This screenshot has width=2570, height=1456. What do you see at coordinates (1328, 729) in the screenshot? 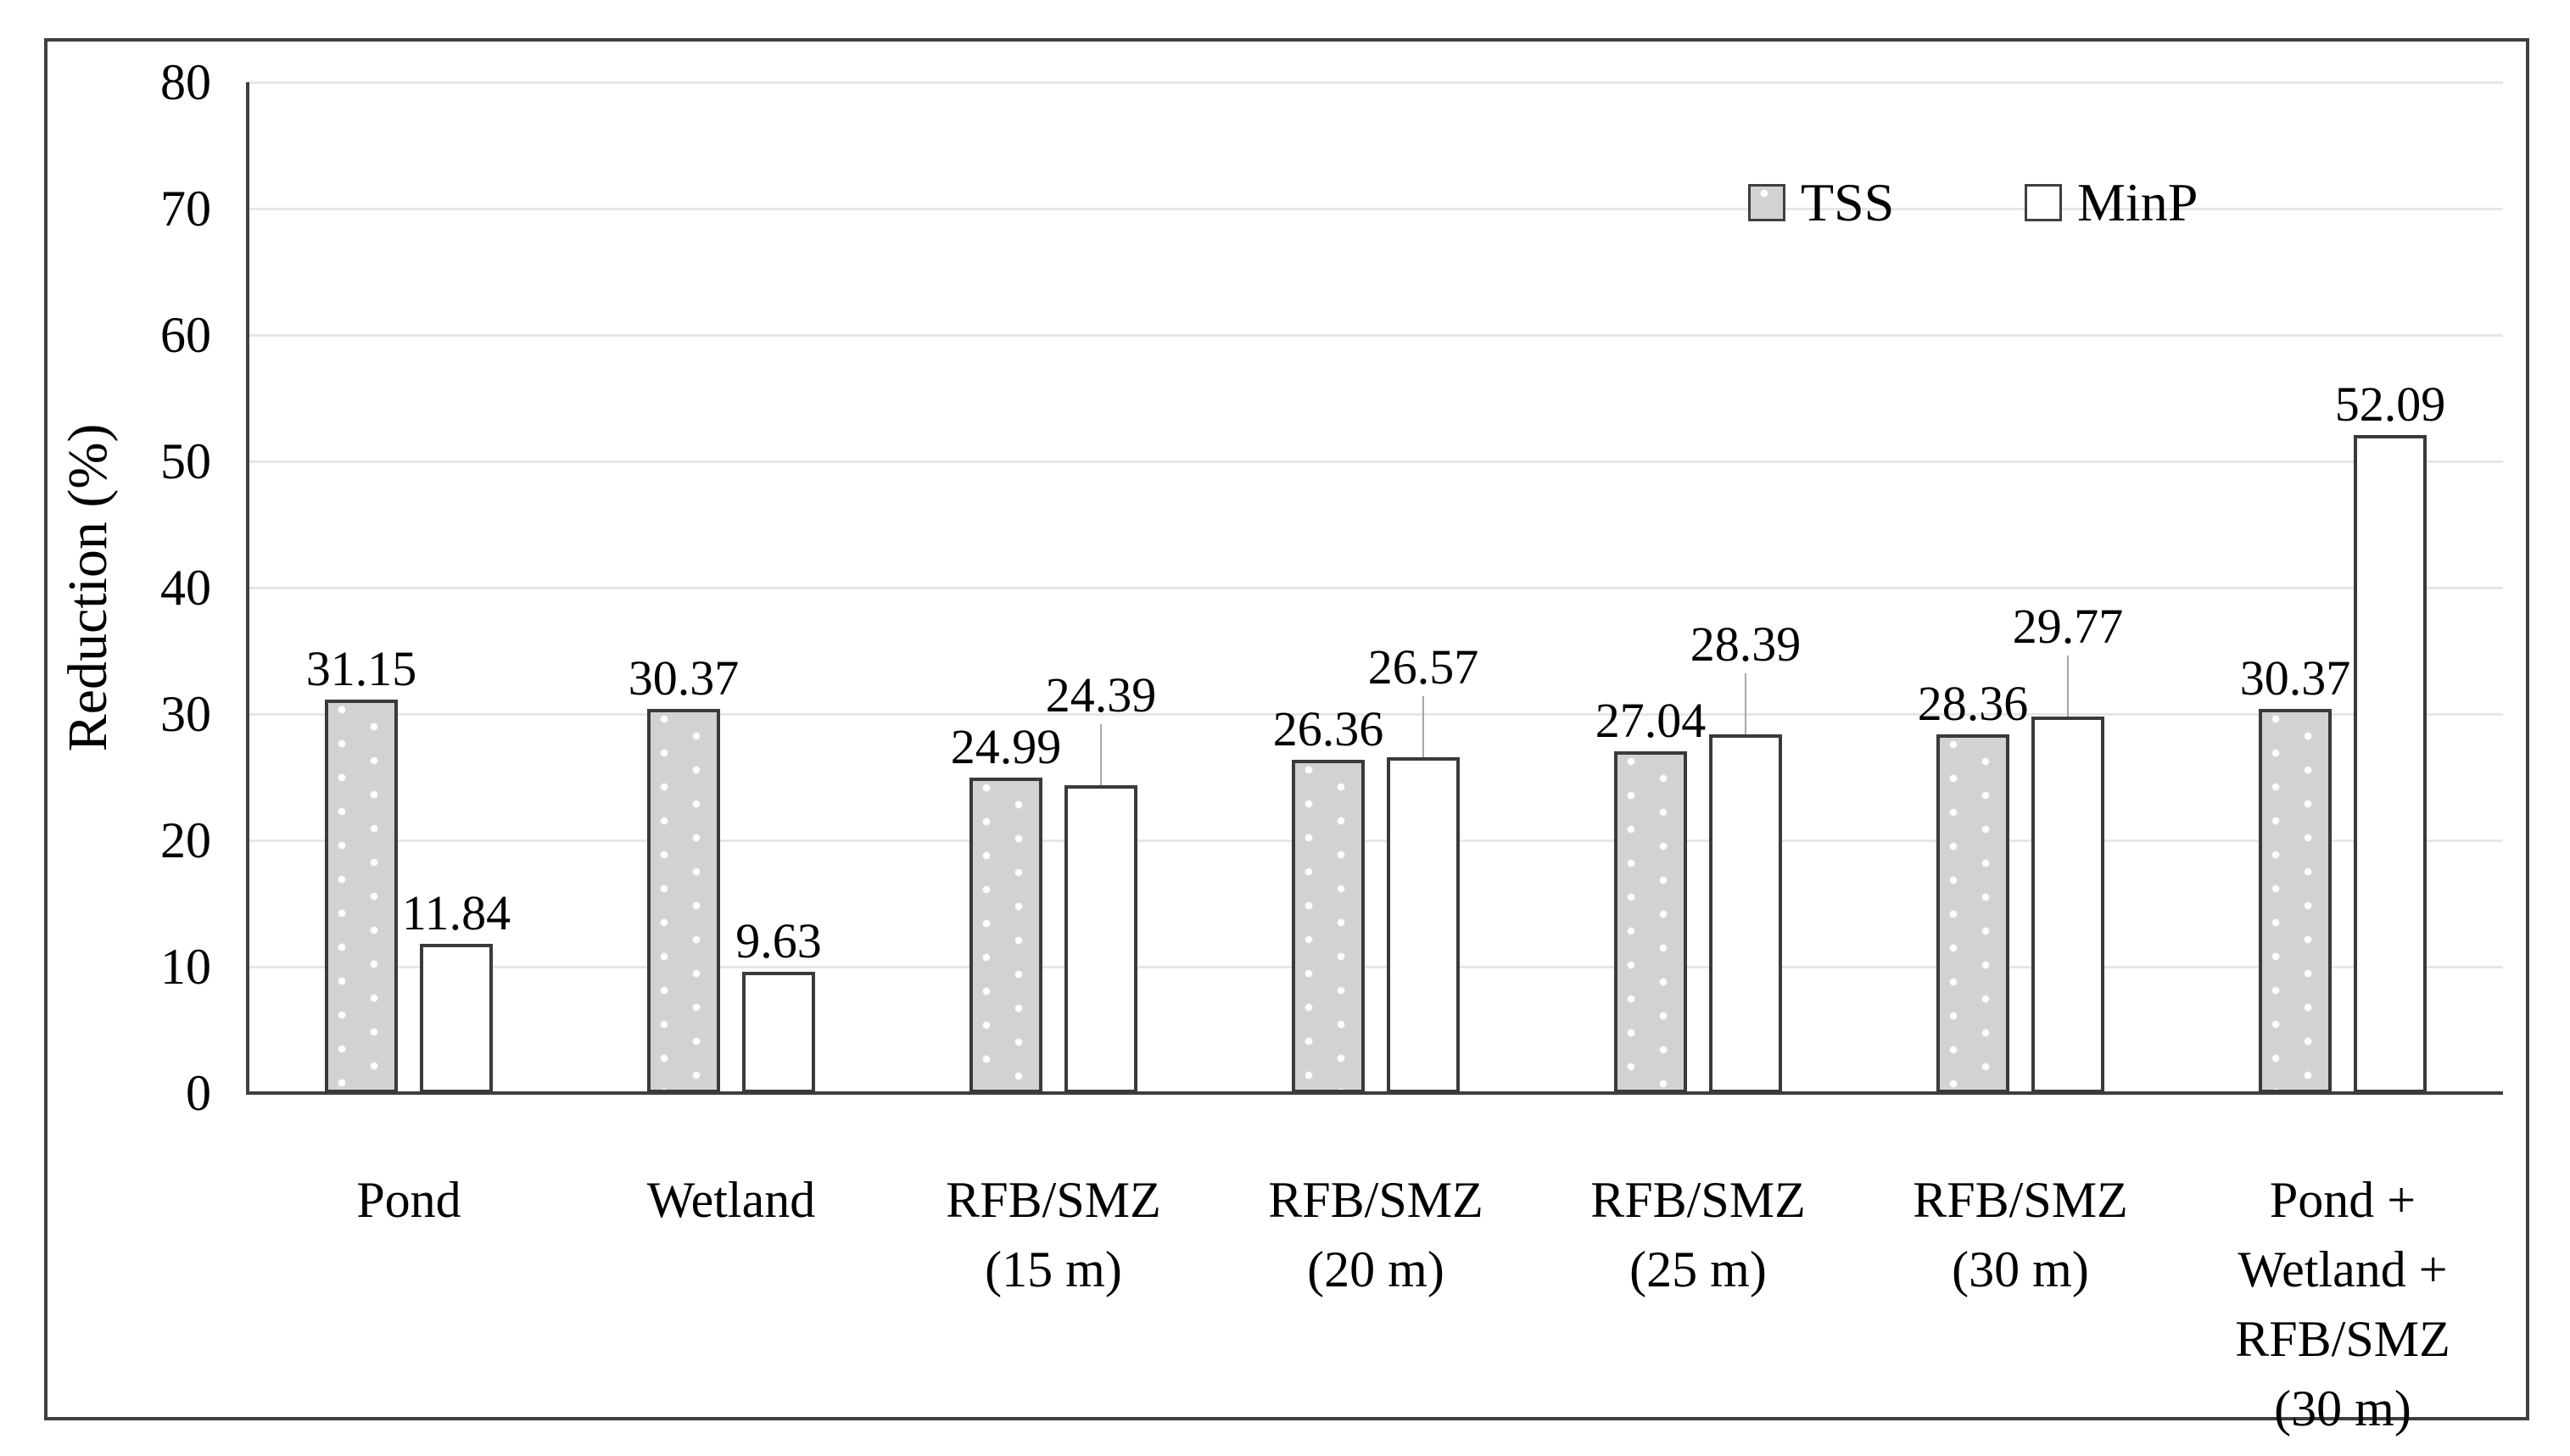
I see `value-label-tss-3: 26.36` at bounding box center [1328, 729].